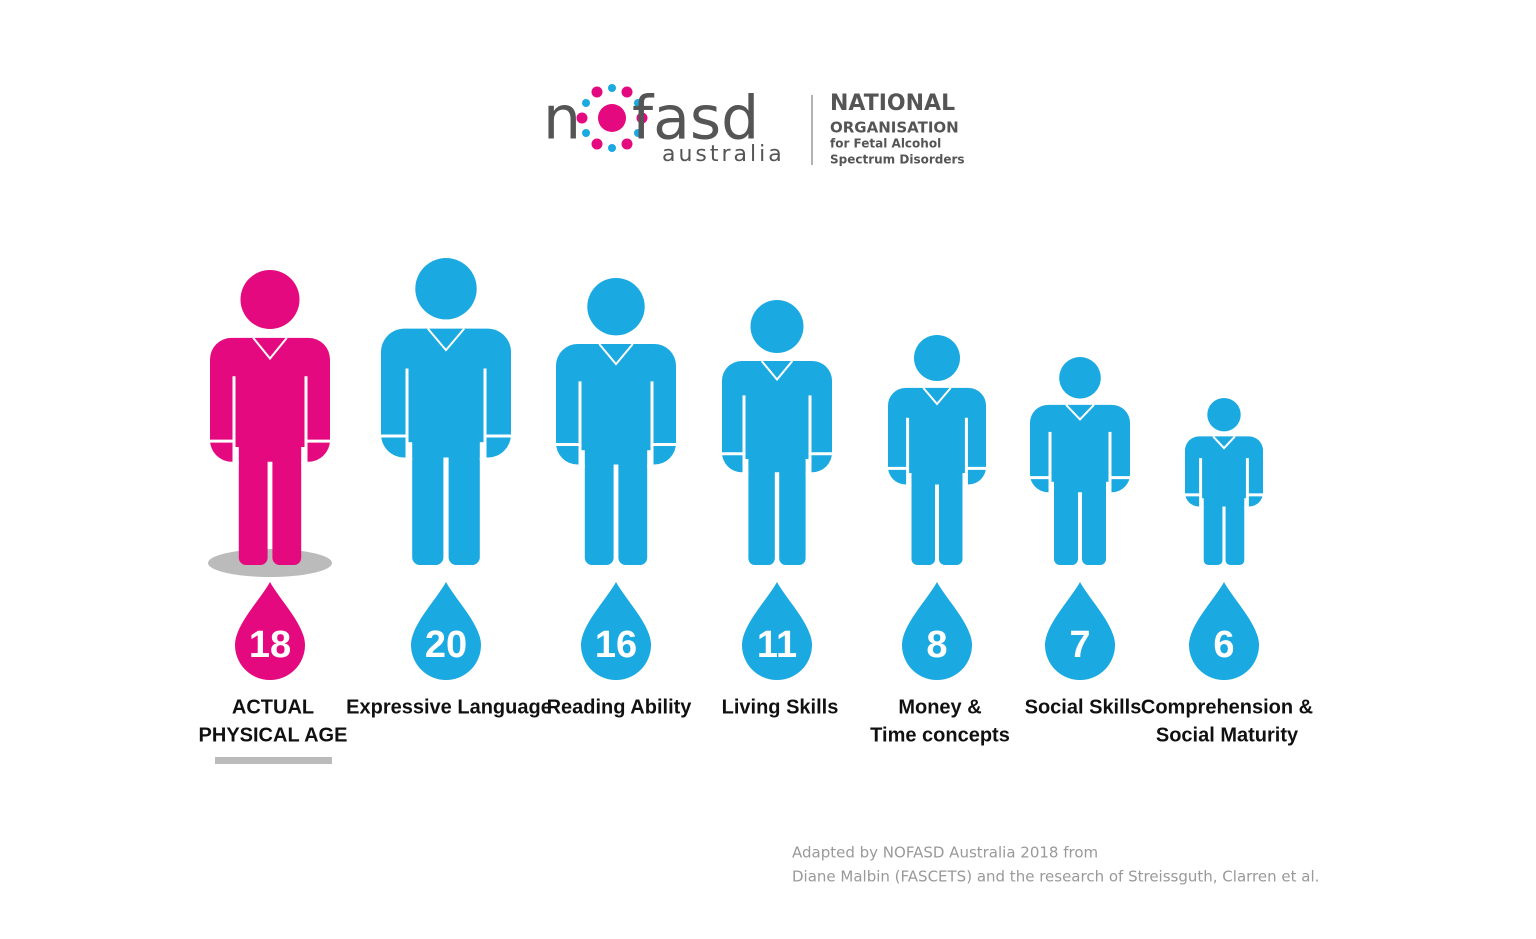  What do you see at coordinates (1079, 645) in the screenshot?
I see `age: 7` at bounding box center [1079, 645].